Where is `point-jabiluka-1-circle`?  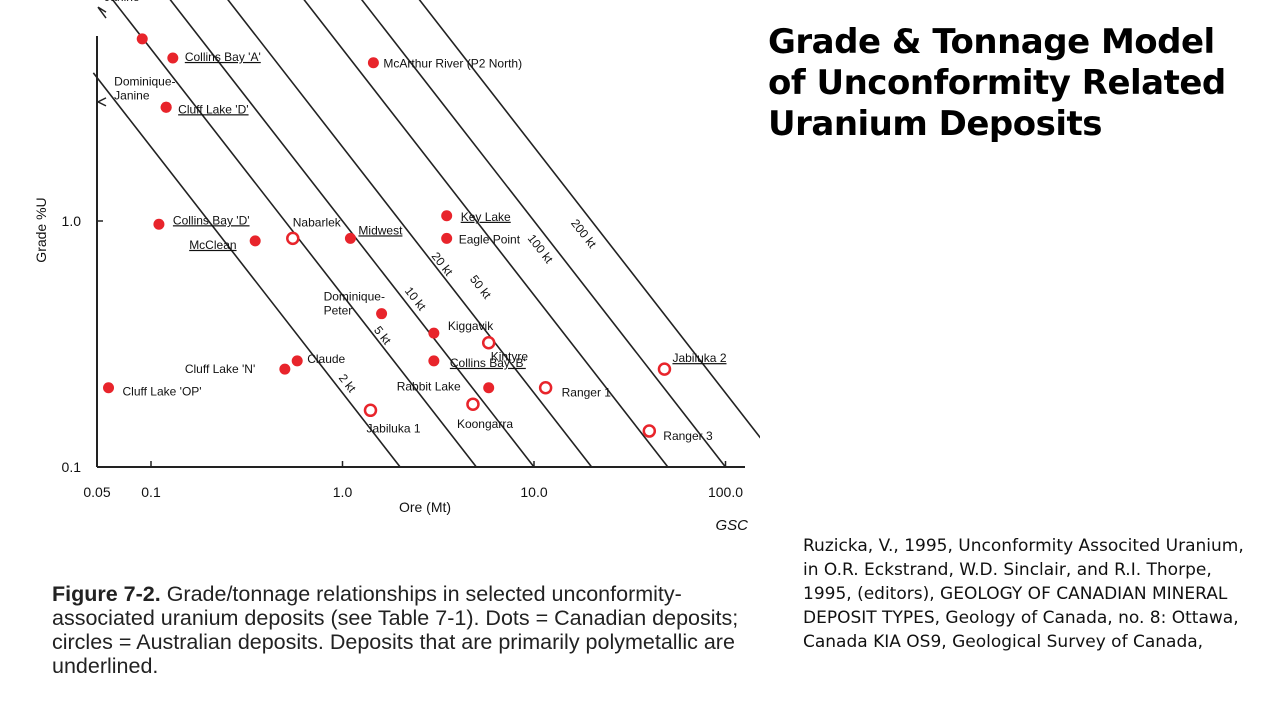
point-jabiluka-1-circle is located at coordinates (370, 410).